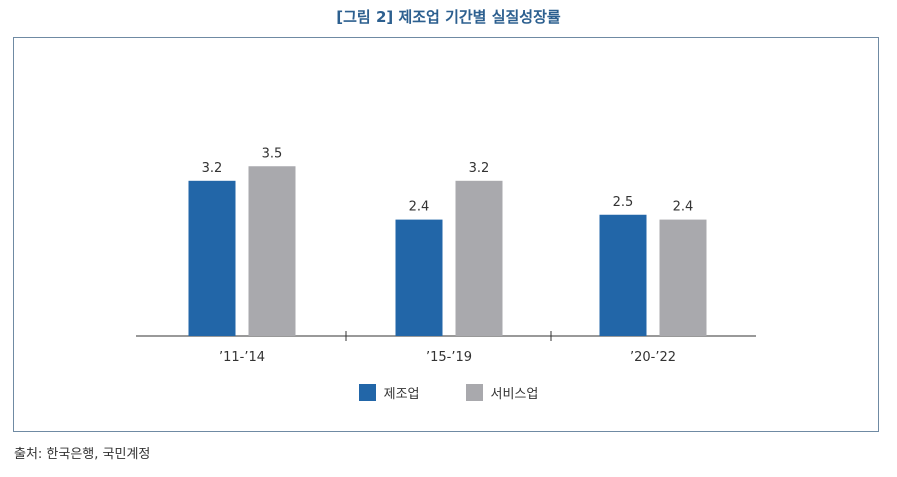 Image resolution: width=897 pixels, height=477 pixels. Describe the element at coordinates (419, 207) in the screenshot. I see `data-label-manufacturing-1: 2.4` at that location.